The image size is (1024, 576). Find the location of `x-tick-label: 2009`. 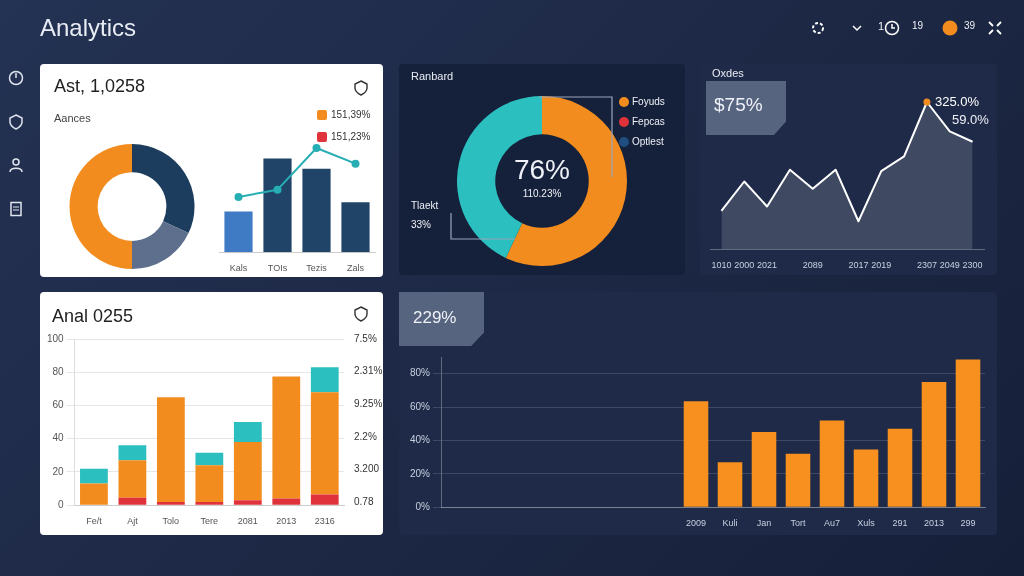

x-tick-label: 2009 is located at coordinates (696, 523).